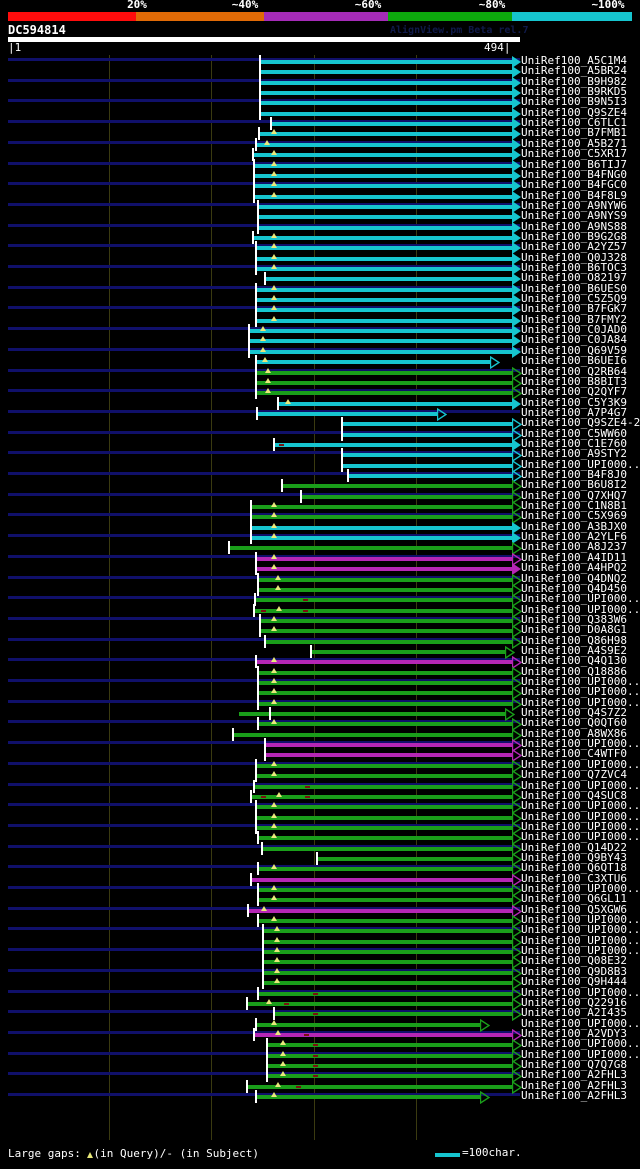  What do you see at coordinates (574, 350) in the screenshot?
I see `hit-label: UniRef100_Q69V59` at bounding box center [574, 350].